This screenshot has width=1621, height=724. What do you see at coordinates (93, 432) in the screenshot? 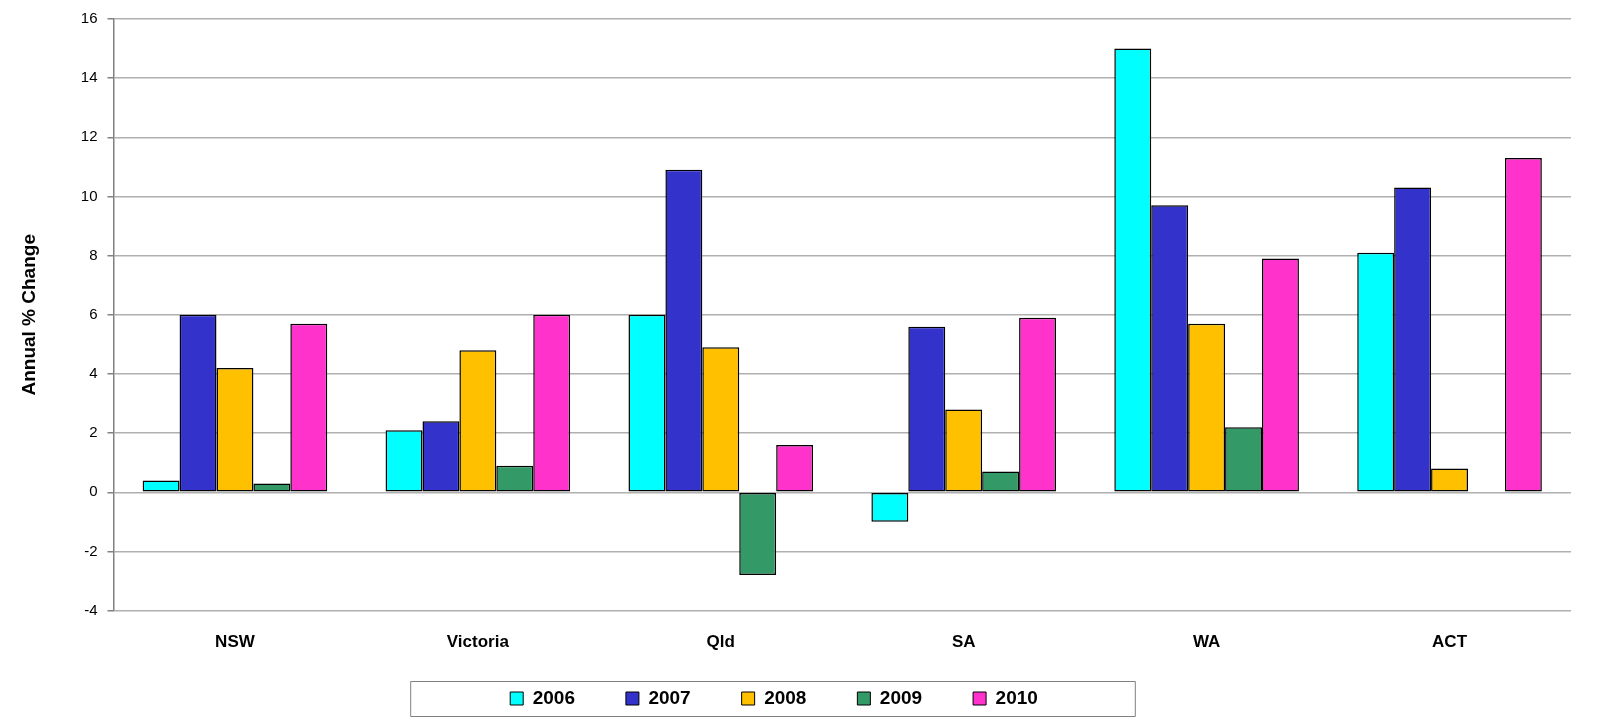
I see `y-tick-label: 2` at bounding box center [93, 432].